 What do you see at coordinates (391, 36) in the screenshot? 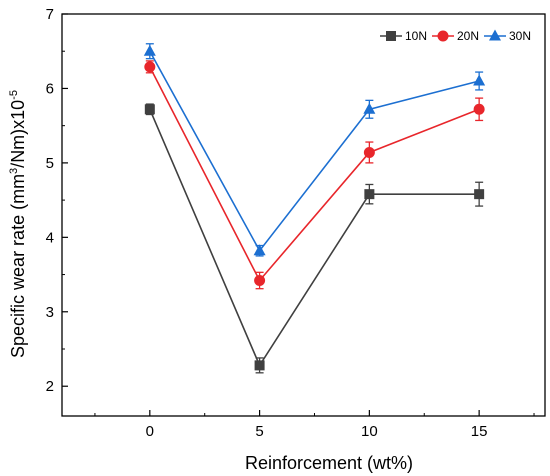
I see `legend-marker-10N` at bounding box center [391, 36].